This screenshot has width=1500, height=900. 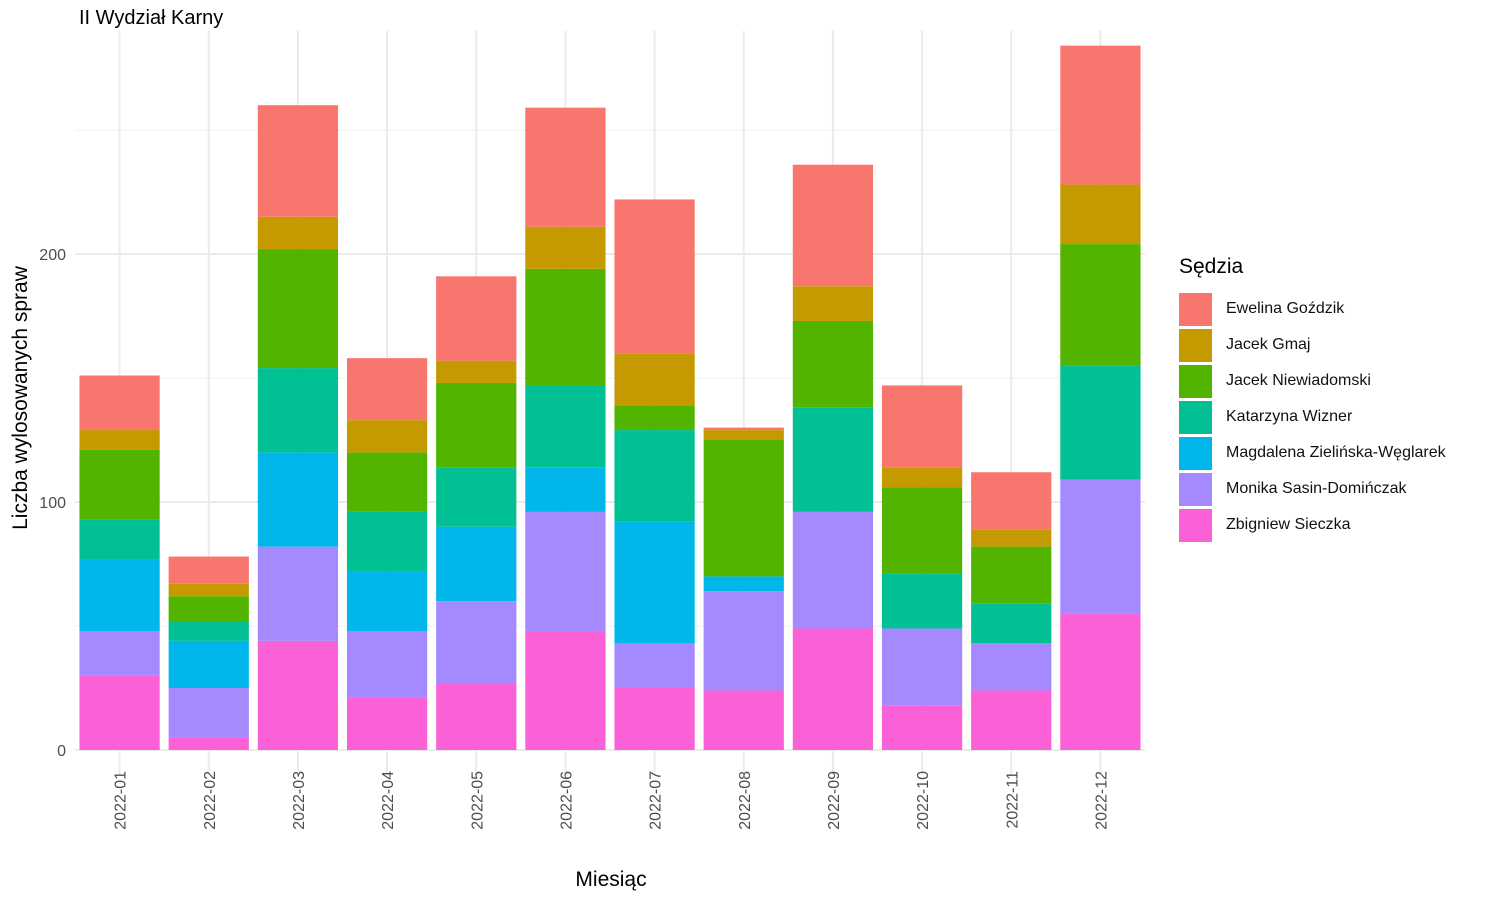 What do you see at coordinates (210, 800) in the screenshot?
I see `x-tick-label: 2022-02` at bounding box center [210, 800].